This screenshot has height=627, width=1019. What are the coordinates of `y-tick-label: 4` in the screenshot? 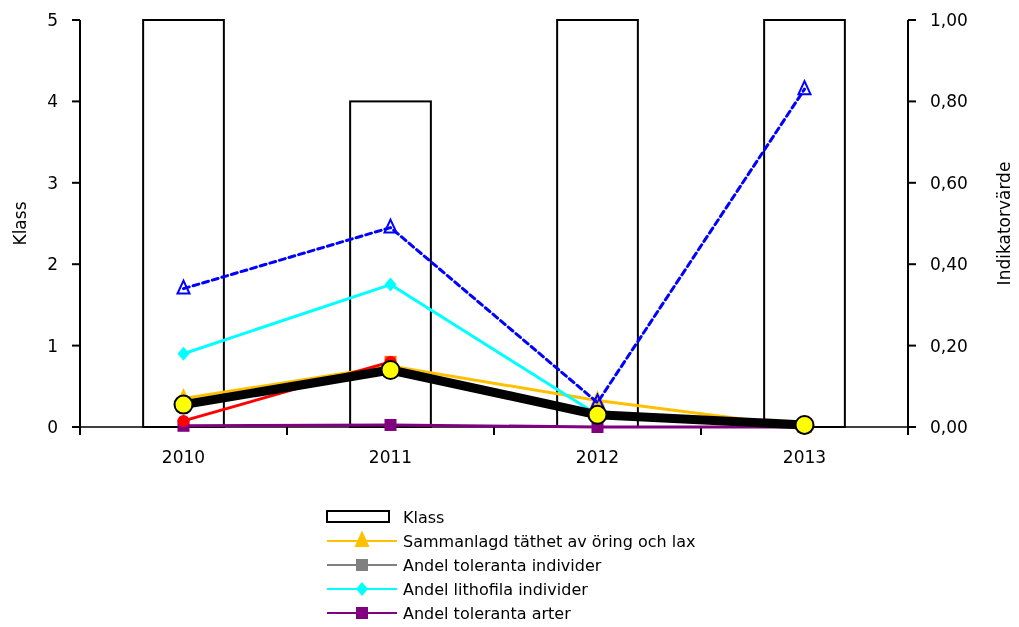 It's located at (52, 101).